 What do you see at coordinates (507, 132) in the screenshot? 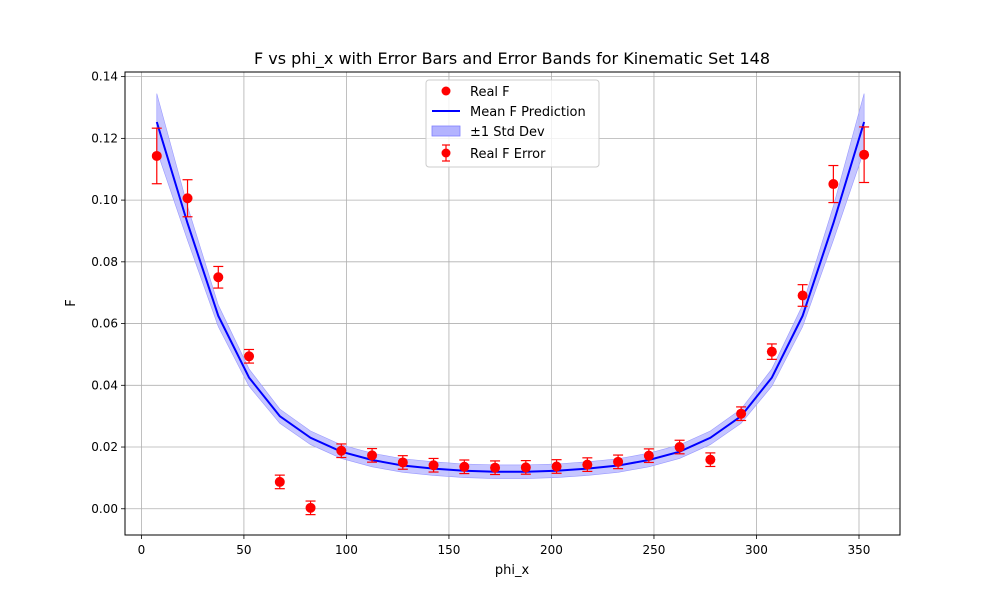
I see `legend-label-std: ±1 Std Dev` at bounding box center [507, 132].